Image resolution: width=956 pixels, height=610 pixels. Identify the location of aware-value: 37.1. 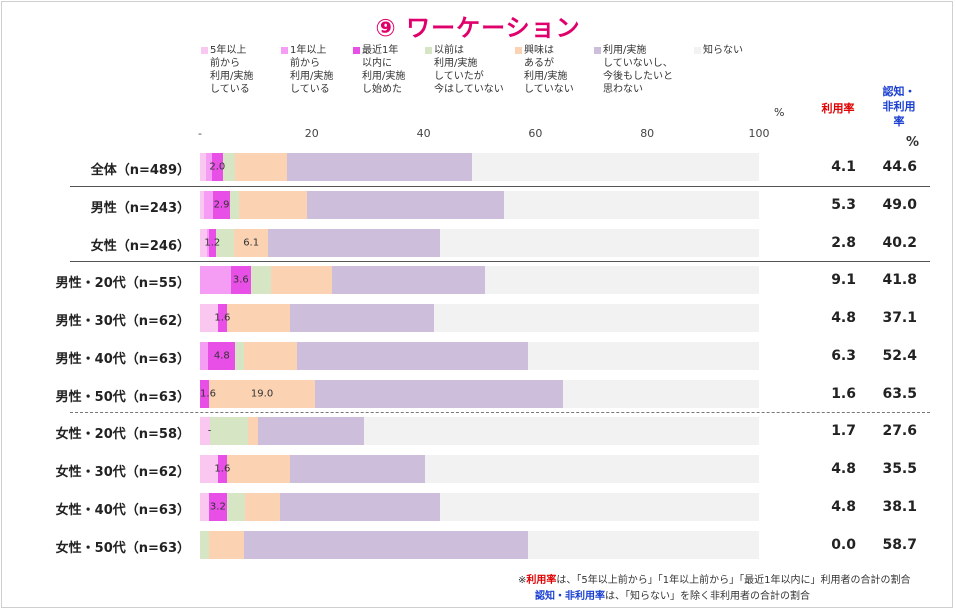
(899, 318).